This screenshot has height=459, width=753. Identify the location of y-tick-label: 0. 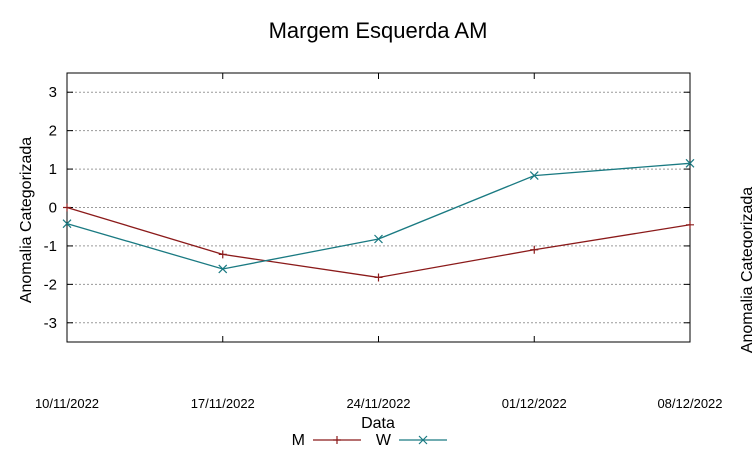
(53, 208).